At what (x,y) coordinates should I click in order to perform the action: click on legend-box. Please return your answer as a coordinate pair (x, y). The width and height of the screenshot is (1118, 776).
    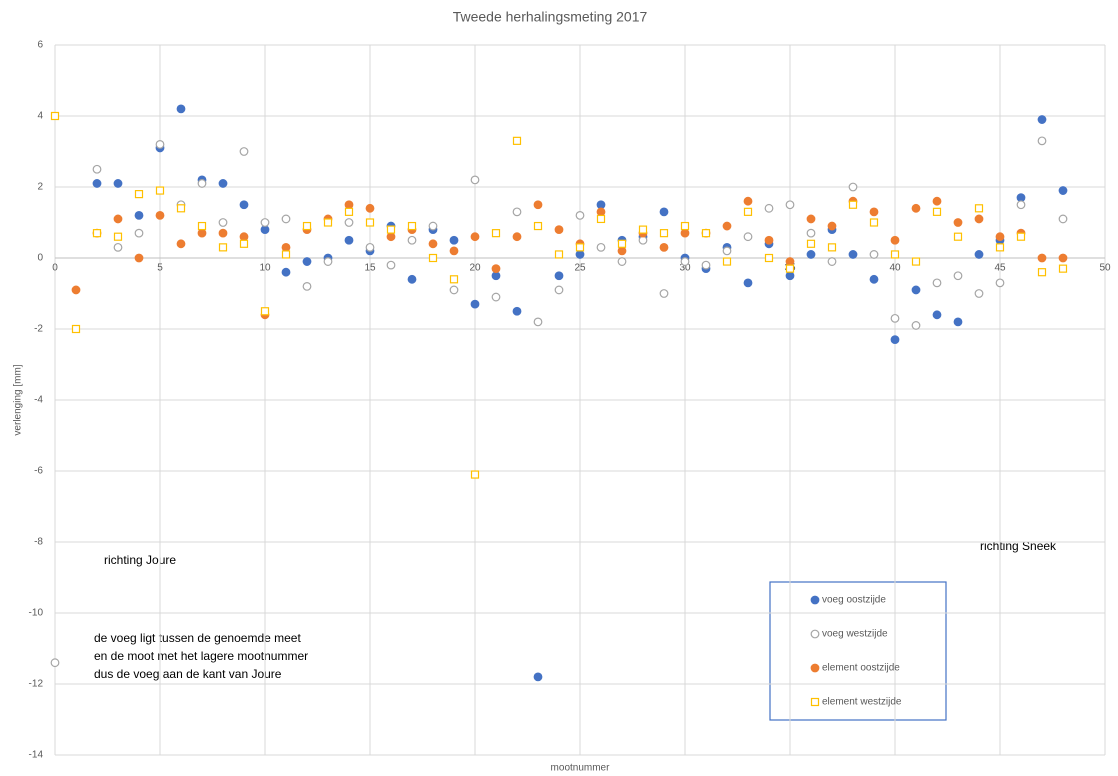
    Looking at the image, I should click on (858, 651).